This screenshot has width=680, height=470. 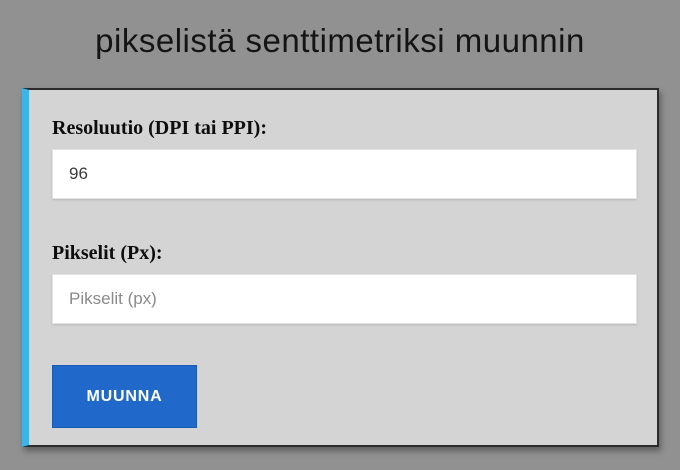 I want to click on pixels-input, so click(x=344, y=299).